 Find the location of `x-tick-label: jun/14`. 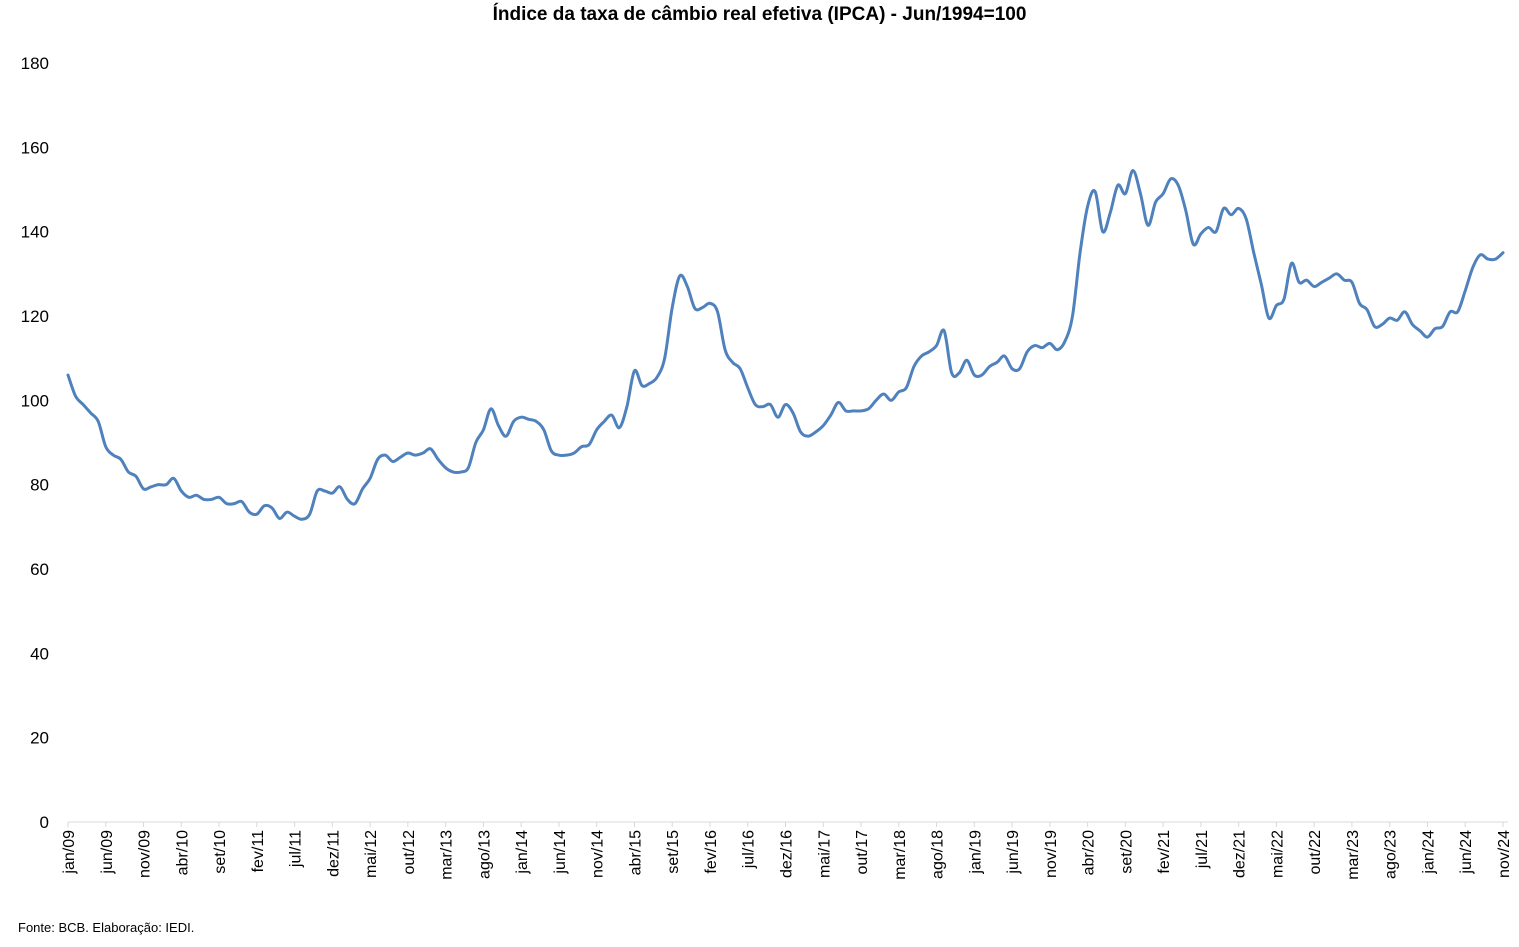

x-tick-label: jun/14 is located at coordinates (560, 852).